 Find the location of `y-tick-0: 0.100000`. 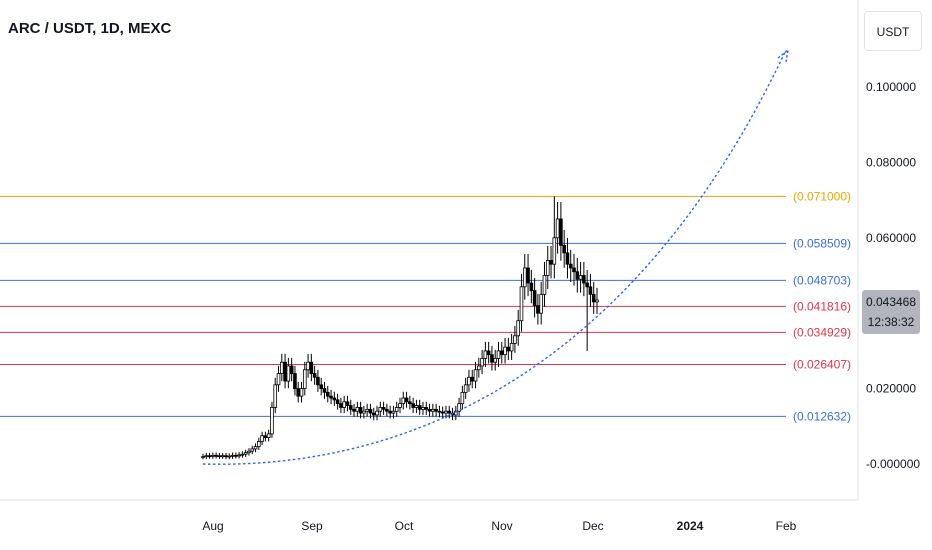

y-tick-0: 0.100000 is located at coordinates (891, 87).